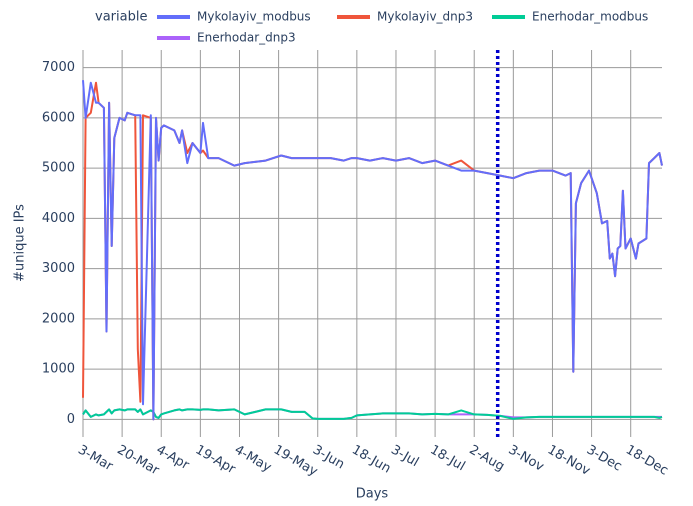 The image size is (693, 506). I want to click on legend-label: Mykolayiv_modbus, so click(254, 17).